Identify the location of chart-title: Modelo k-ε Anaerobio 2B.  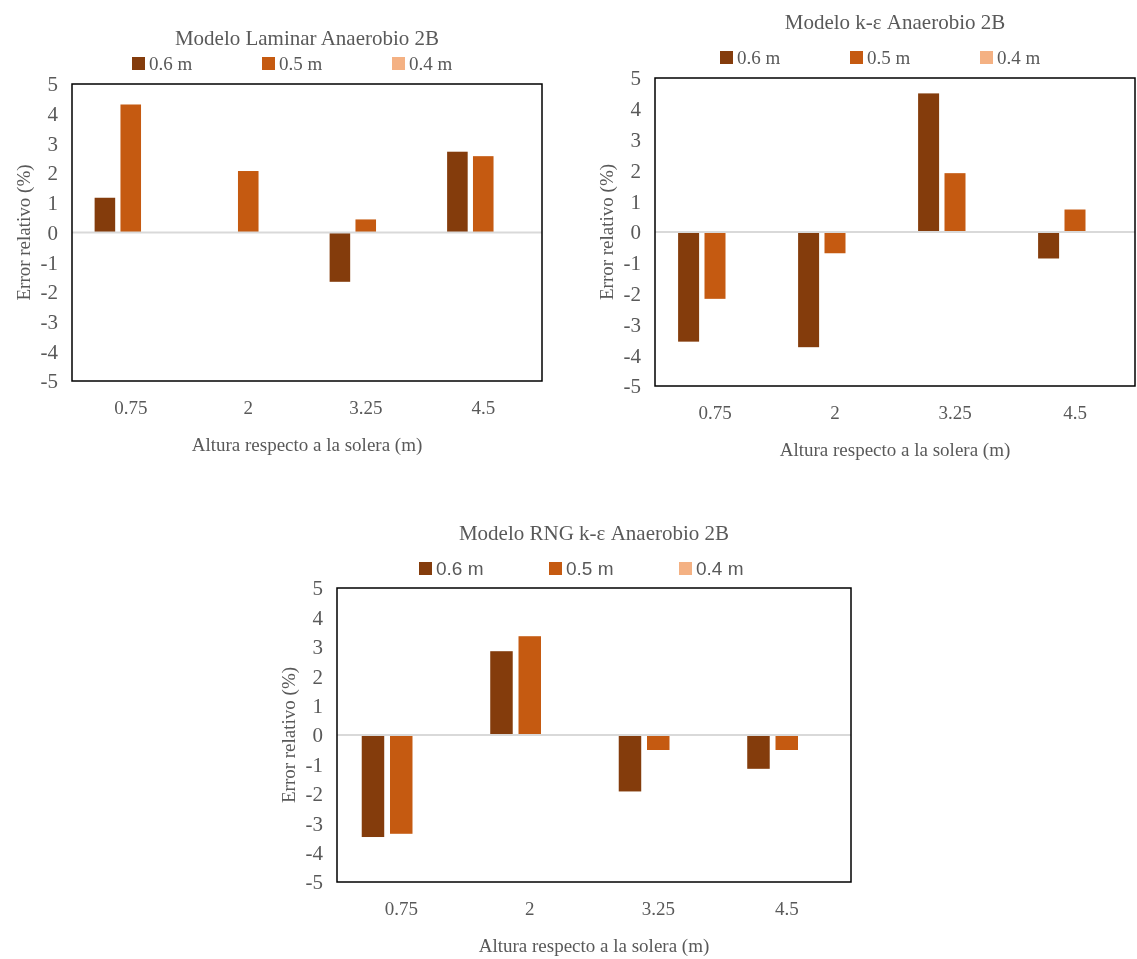
(895, 22).